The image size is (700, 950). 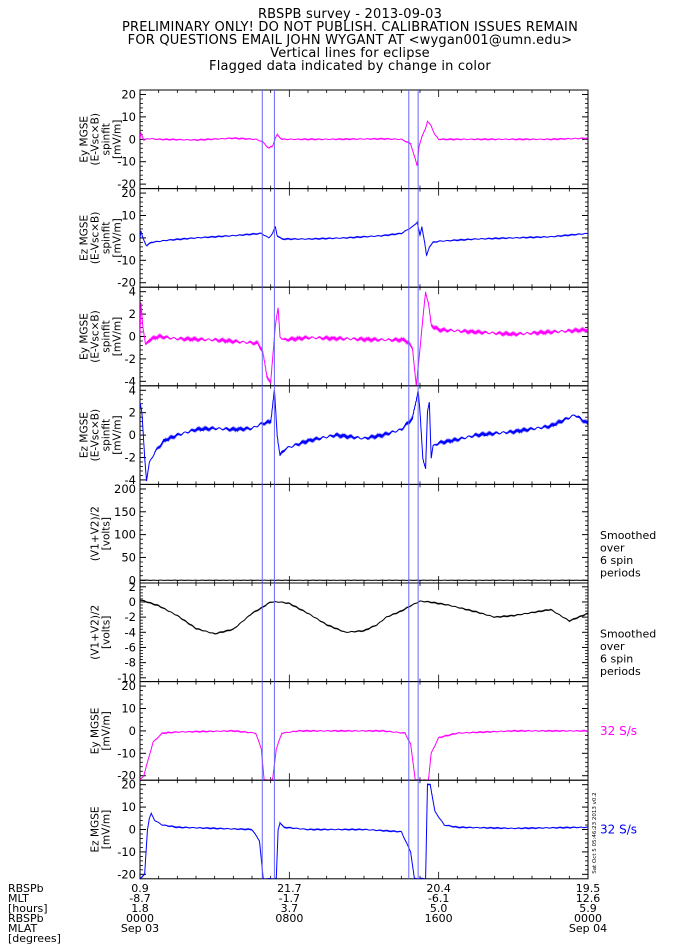 What do you see at coordinates (588, 908) in the screenshot?
I see `bottom-tick-value: 5.9` at bounding box center [588, 908].